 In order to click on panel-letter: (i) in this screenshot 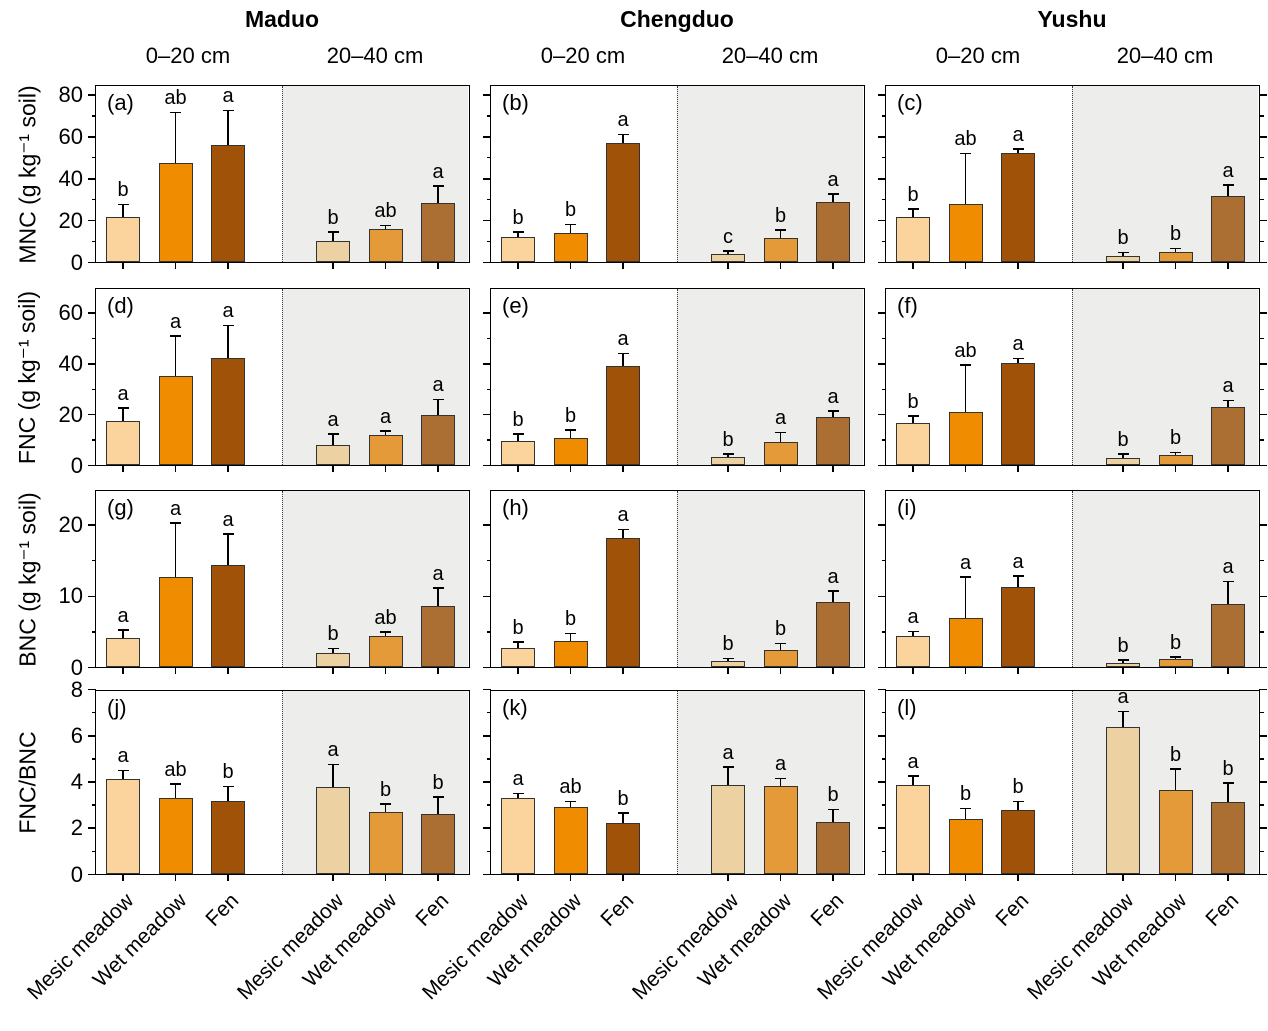, I will do `click(907, 507)`.